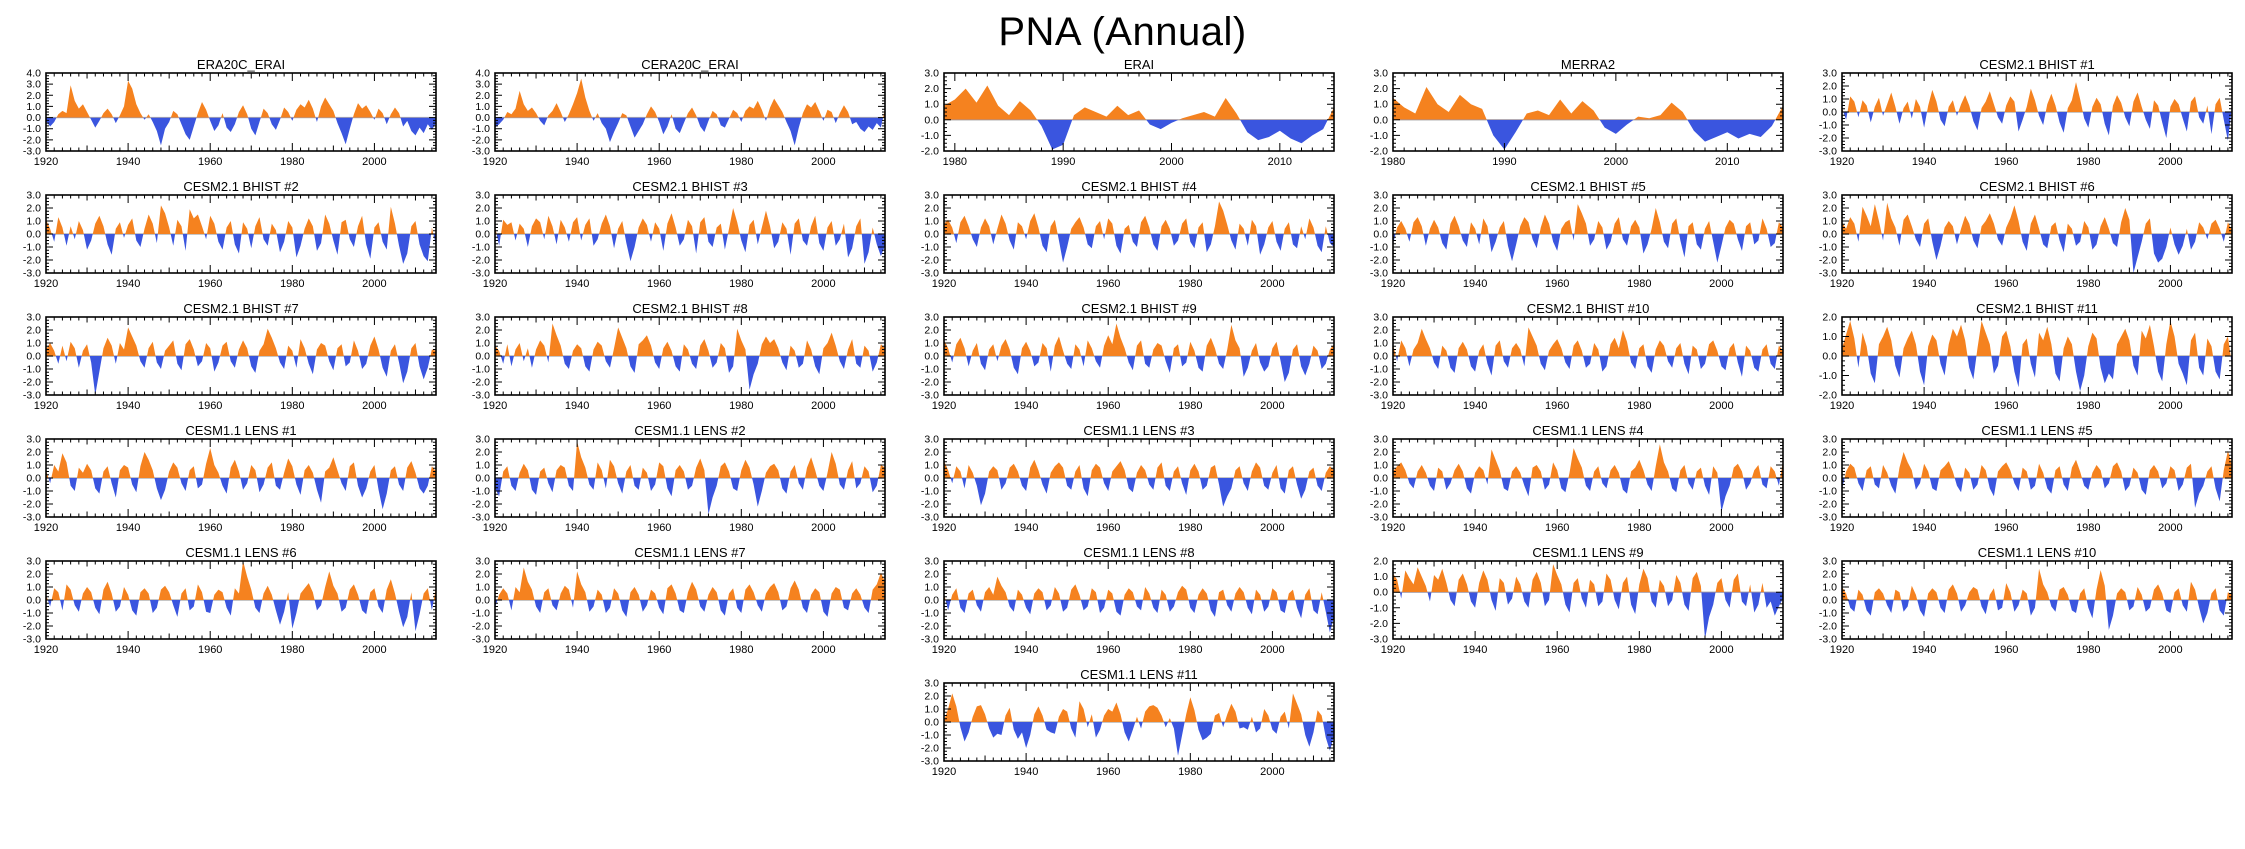  I want to click on x-tick-label: 1990, so click(1504, 162).